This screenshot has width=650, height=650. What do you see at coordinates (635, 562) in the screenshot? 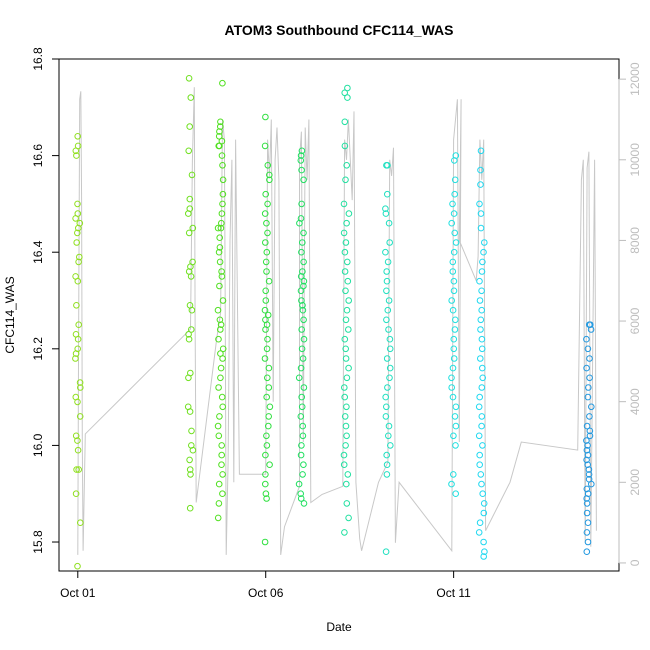
I see `y2-tick-label: 0` at bounding box center [635, 562].